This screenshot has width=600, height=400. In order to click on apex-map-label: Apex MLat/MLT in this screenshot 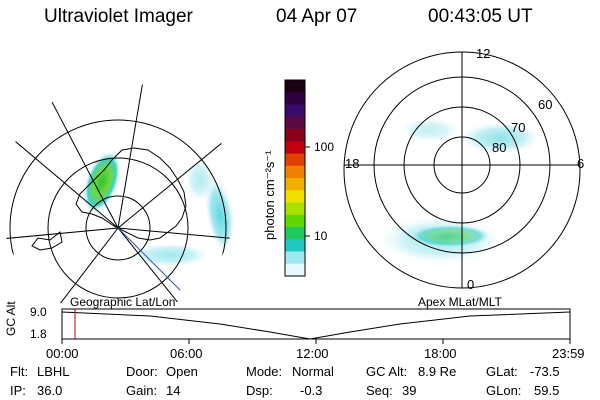, I will do `click(460, 302)`.